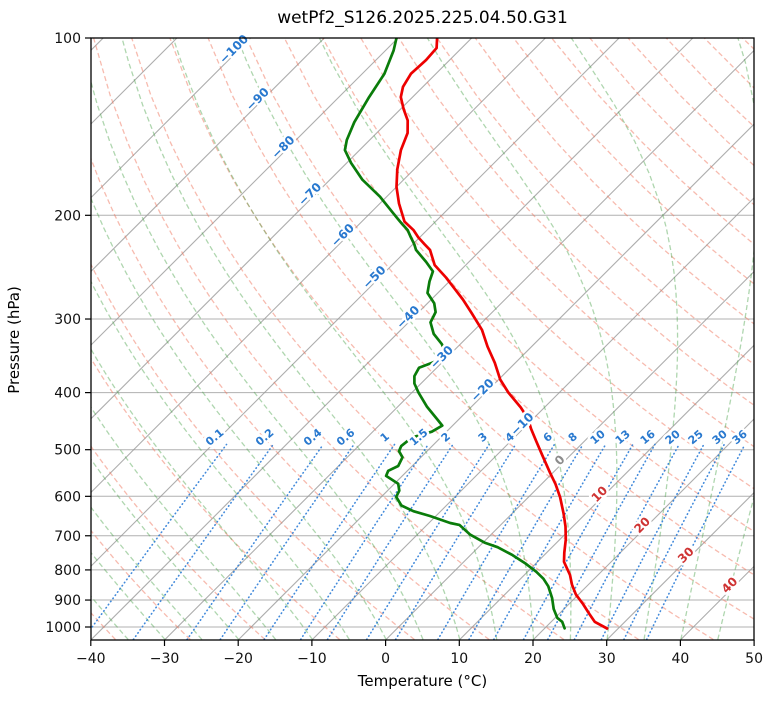 The width and height of the screenshot is (775, 712). I want to click on isotherm-label: −90, so click(257, 99).